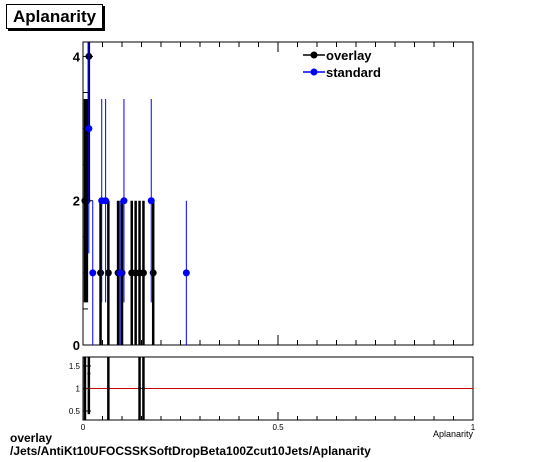 The image size is (546, 462). What do you see at coordinates (272, 397) in the screenshot?
I see `ratio-axes: 0.511.50 0.5 1` at bounding box center [272, 397].